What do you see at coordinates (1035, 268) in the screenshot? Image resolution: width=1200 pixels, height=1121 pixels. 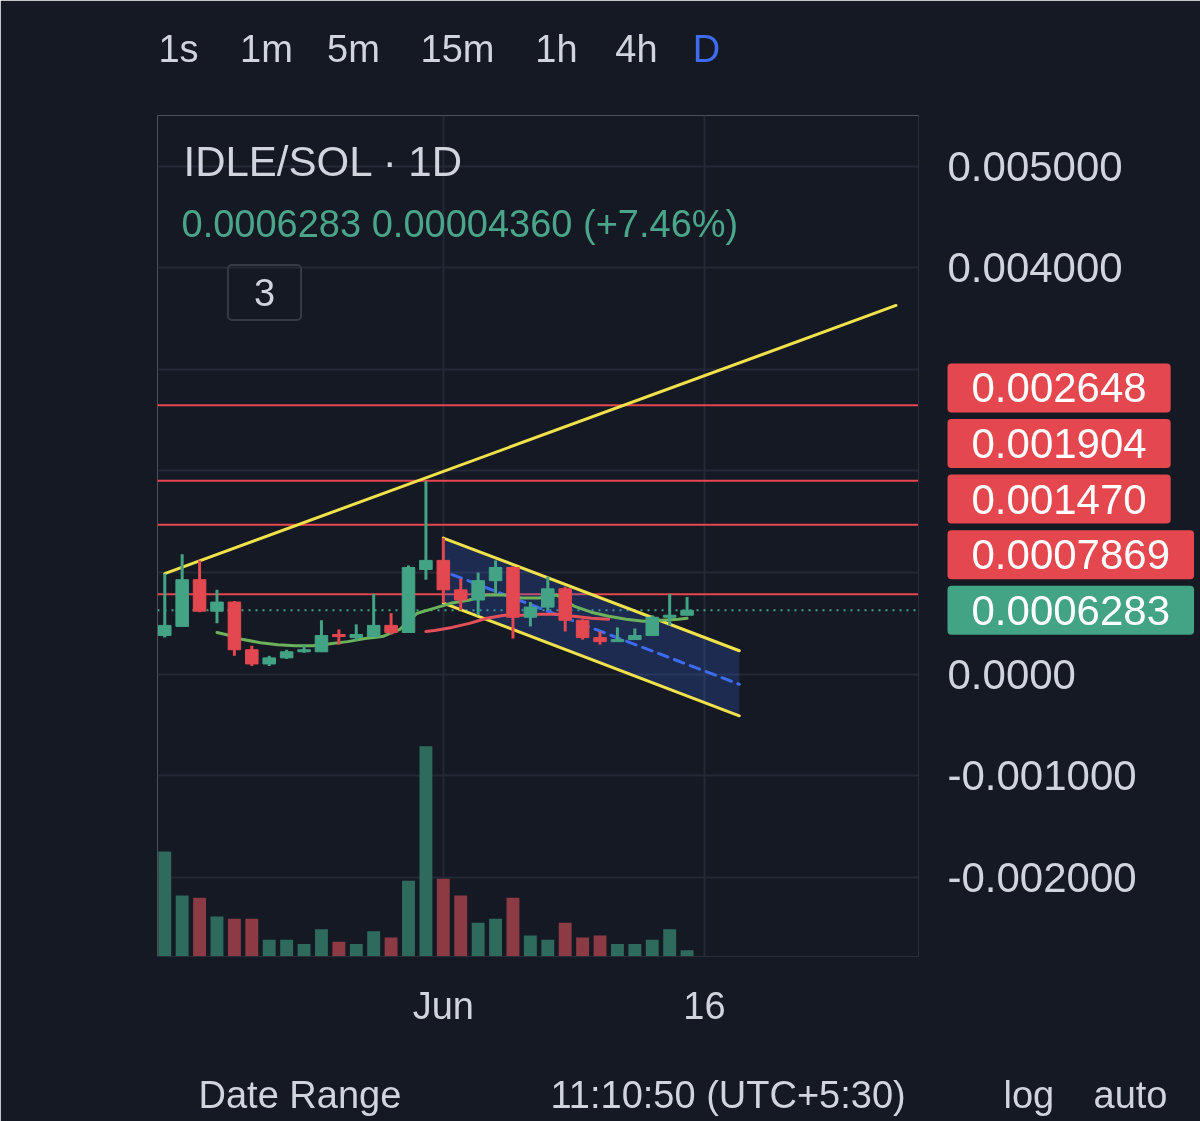 I see `y-tick-label: 0.004000` at bounding box center [1035, 268].